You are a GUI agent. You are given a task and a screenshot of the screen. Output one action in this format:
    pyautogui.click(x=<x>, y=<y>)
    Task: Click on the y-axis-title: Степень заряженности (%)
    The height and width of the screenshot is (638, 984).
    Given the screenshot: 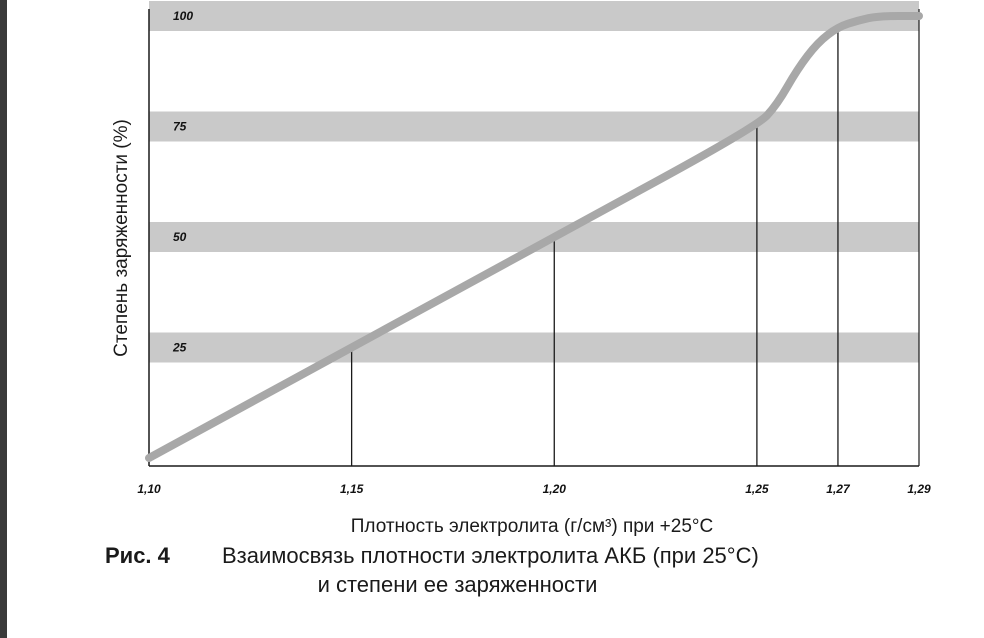 What is the action you would take?
    pyautogui.click(x=121, y=238)
    